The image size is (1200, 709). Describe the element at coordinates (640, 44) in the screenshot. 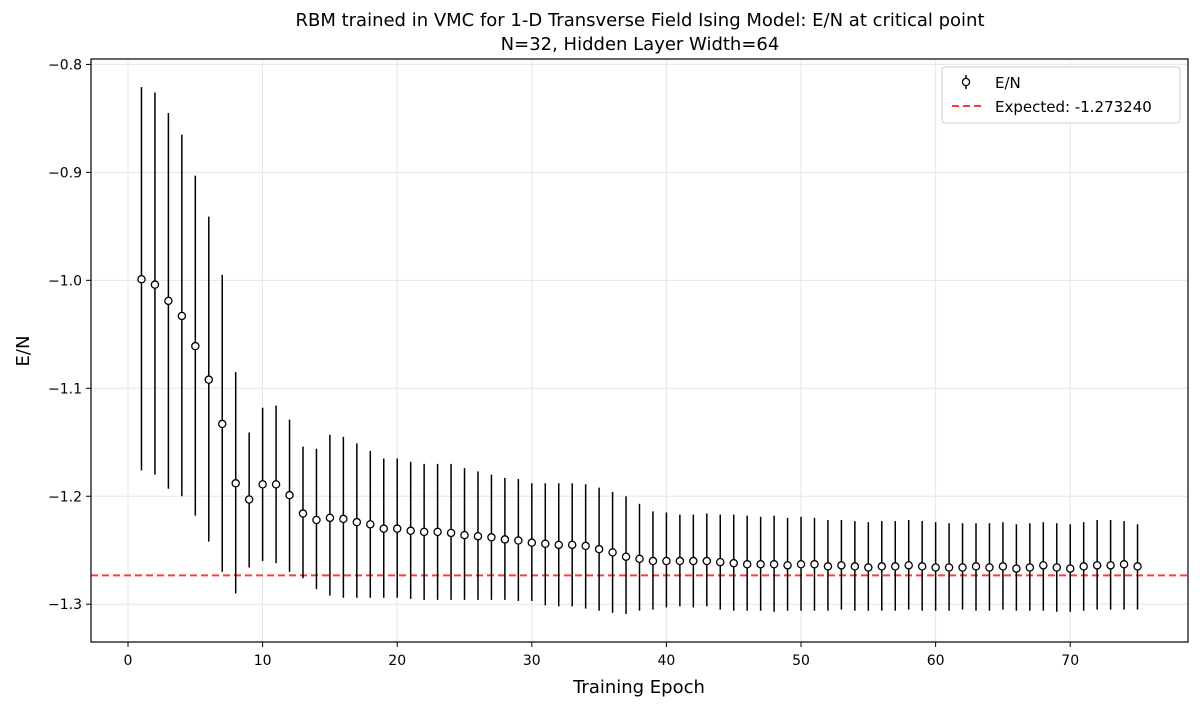

I see `chart-subtitle: N=32, Hidden Layer Width=64` at that location.